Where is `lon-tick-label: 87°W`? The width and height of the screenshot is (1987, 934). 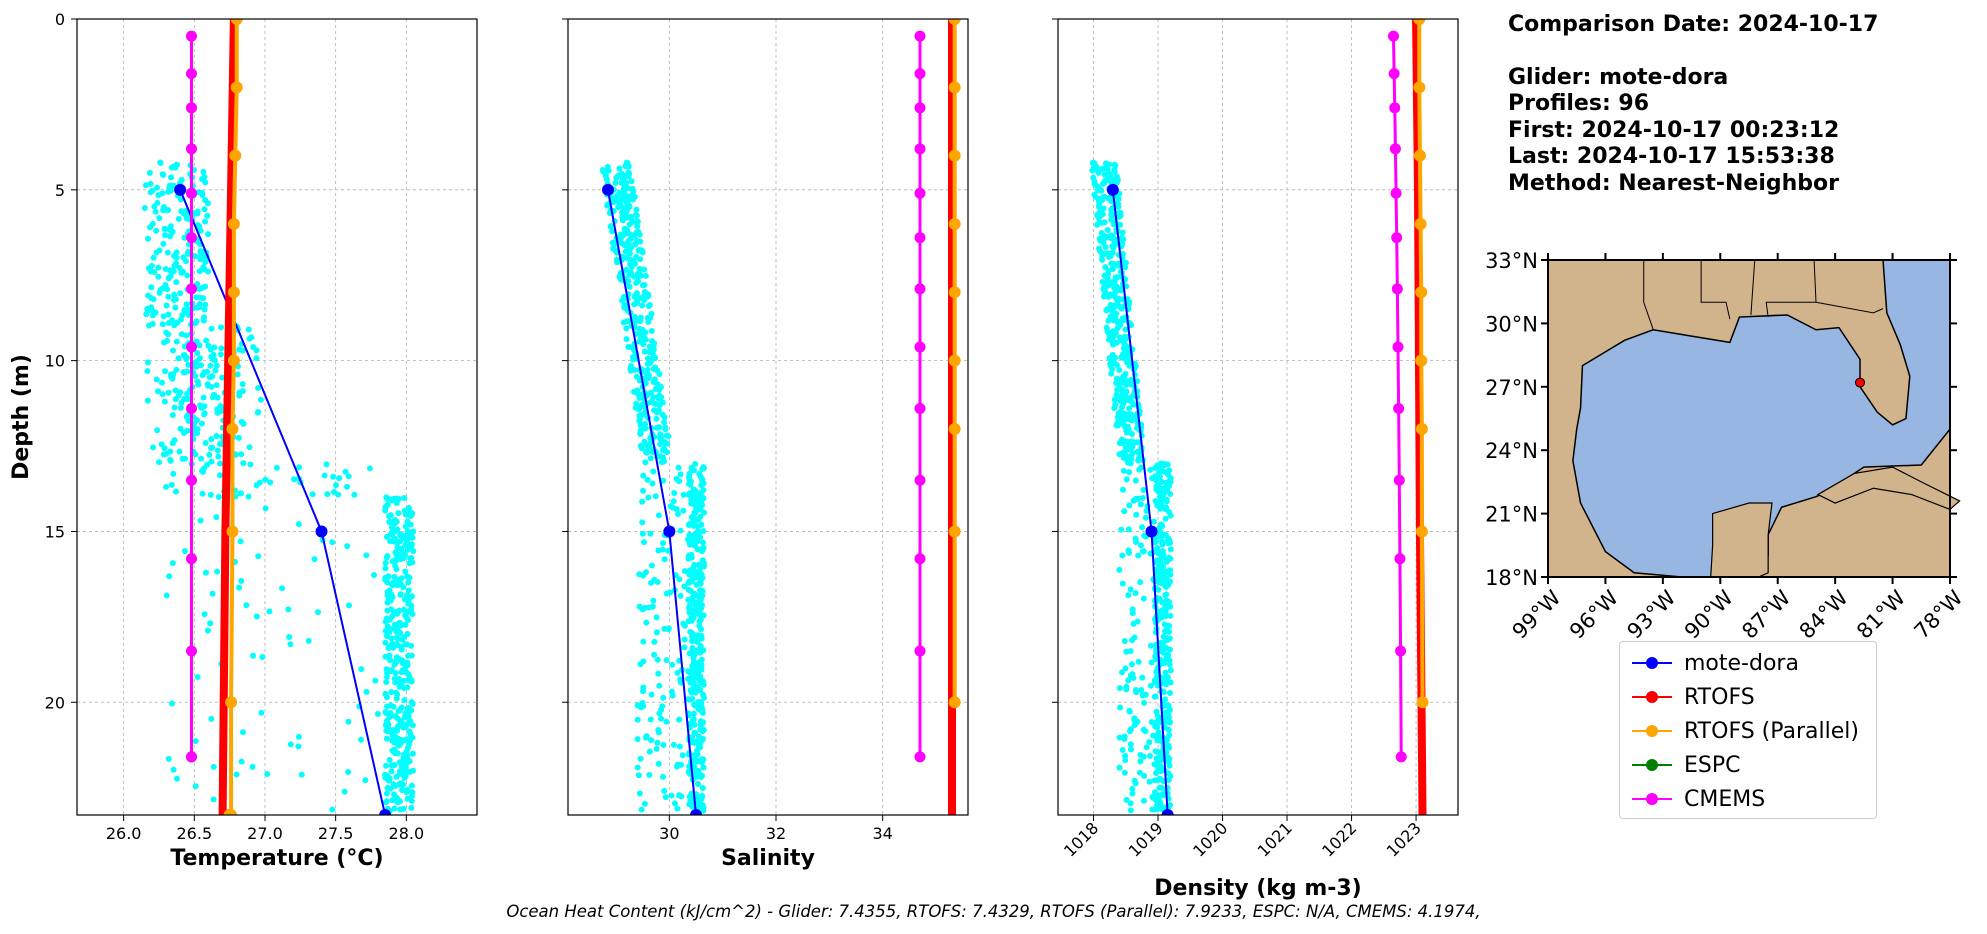
lon-tick-label: 87°W is located at coordinates (1766, 614).